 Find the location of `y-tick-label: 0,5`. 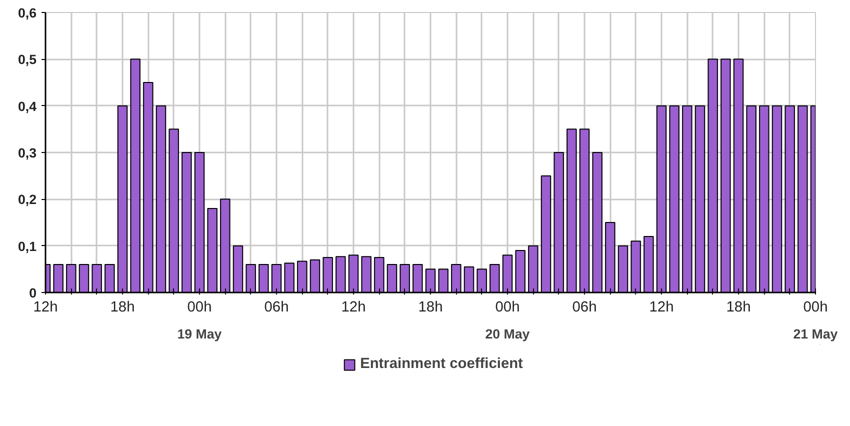

y-tick-label: 0,5 is located at coordinates (28, 60).